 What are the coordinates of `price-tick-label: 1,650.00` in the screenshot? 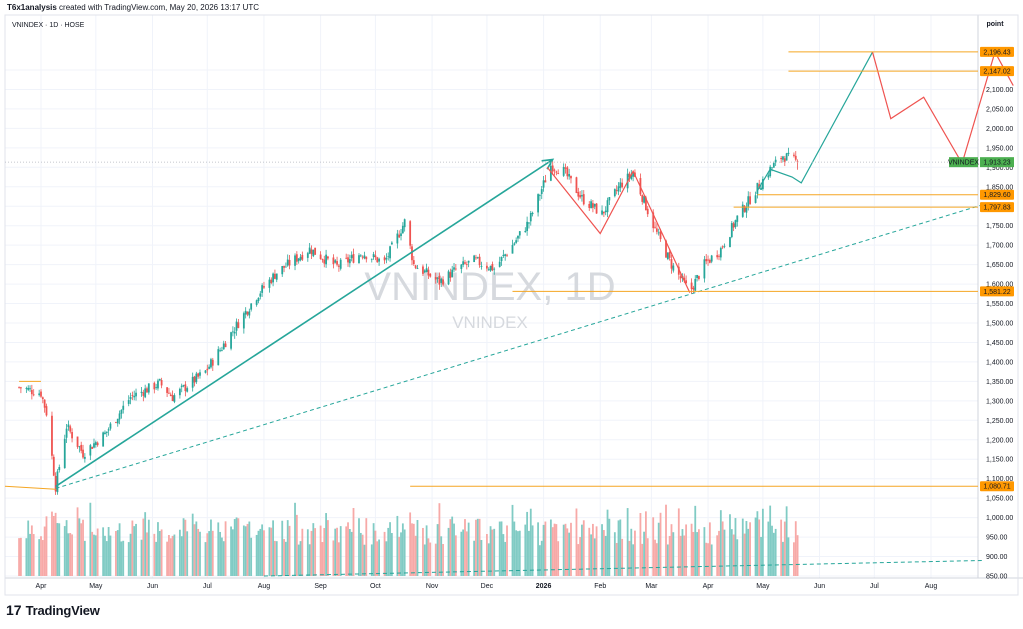 It's located at (999, 265).